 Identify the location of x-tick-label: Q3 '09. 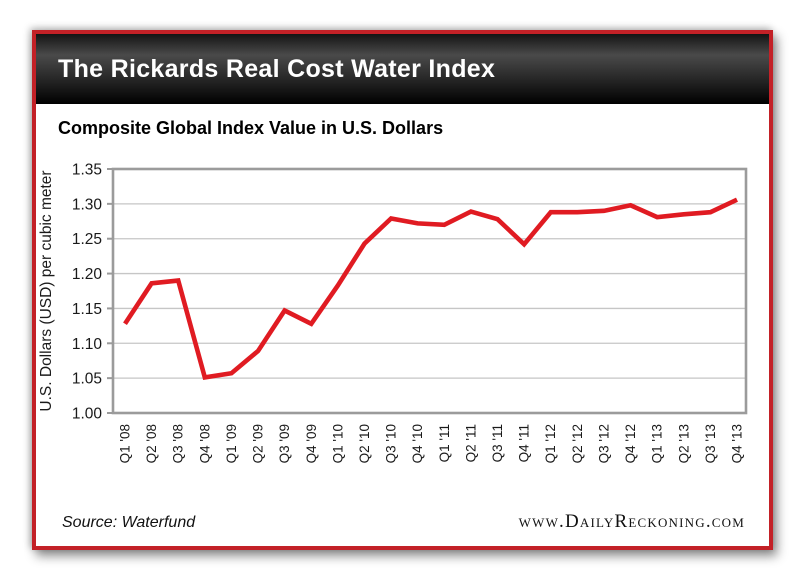
(284, 443).